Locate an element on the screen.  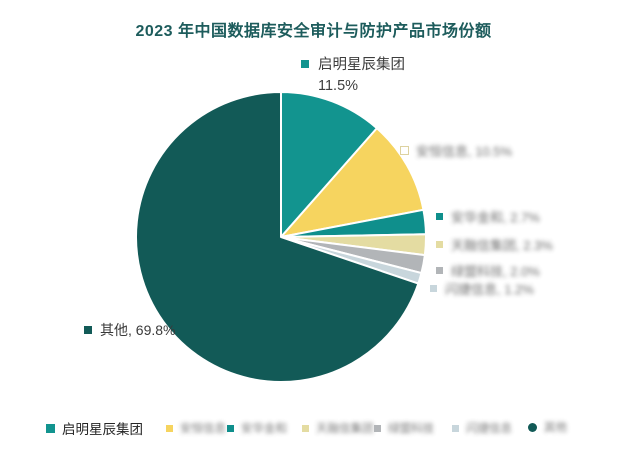
legend-item-lvmeng: 绿盟科技 is located at coordinates (404, 428).